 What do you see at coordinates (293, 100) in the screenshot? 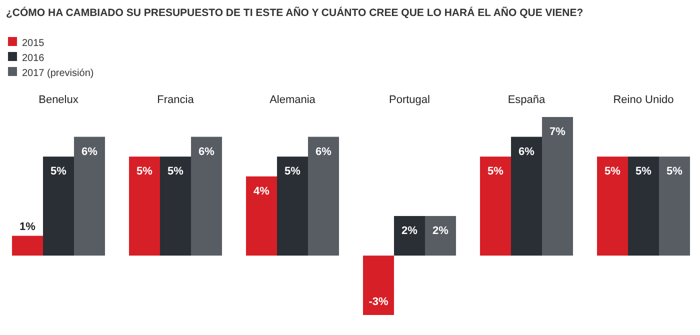
I see `x-tick-label: Alemania` at bounding box center [293, 100].